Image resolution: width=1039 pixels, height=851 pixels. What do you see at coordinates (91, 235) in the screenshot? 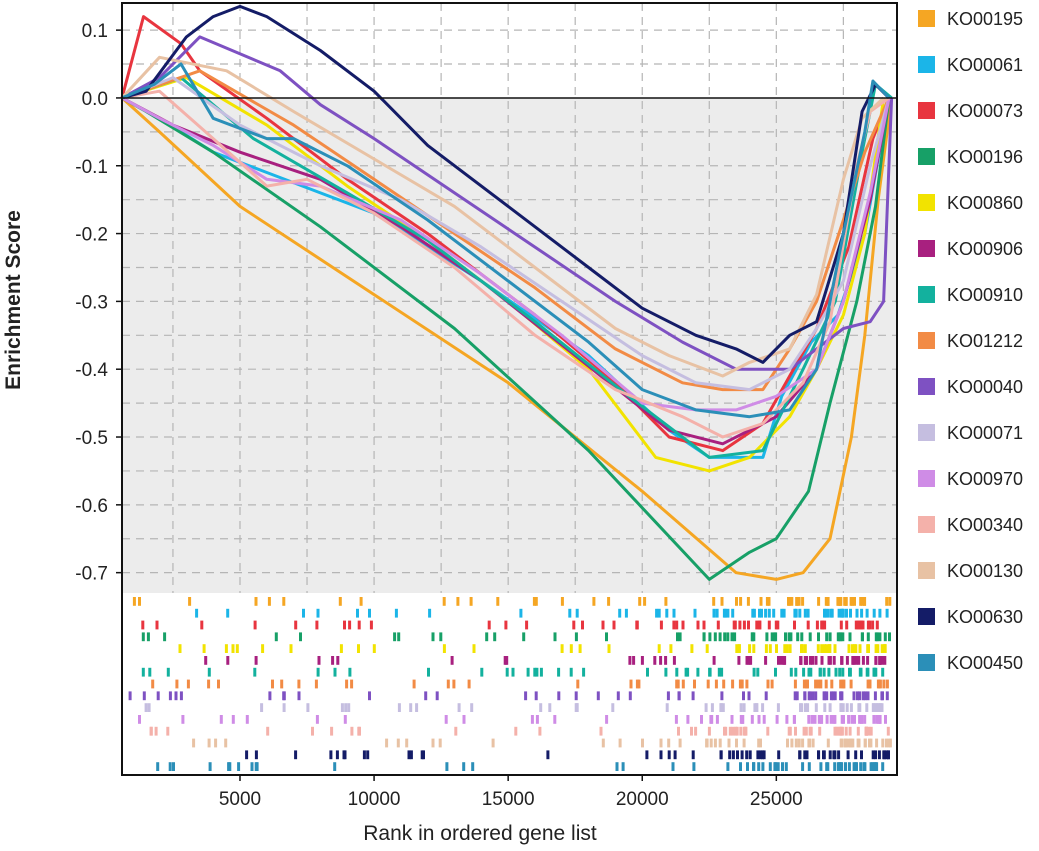
I see `y-tick-label: -0.2` at bounding box center [91, 235].